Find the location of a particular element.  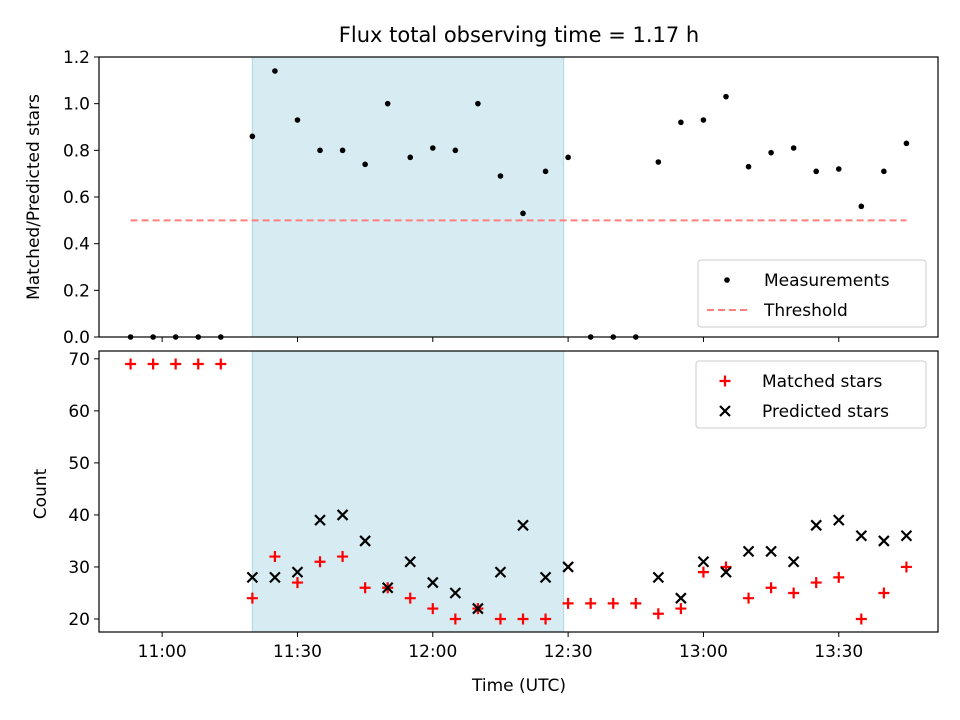

bottom-legend: Matched stars Predicted stars is located at coordinates (811, 394).